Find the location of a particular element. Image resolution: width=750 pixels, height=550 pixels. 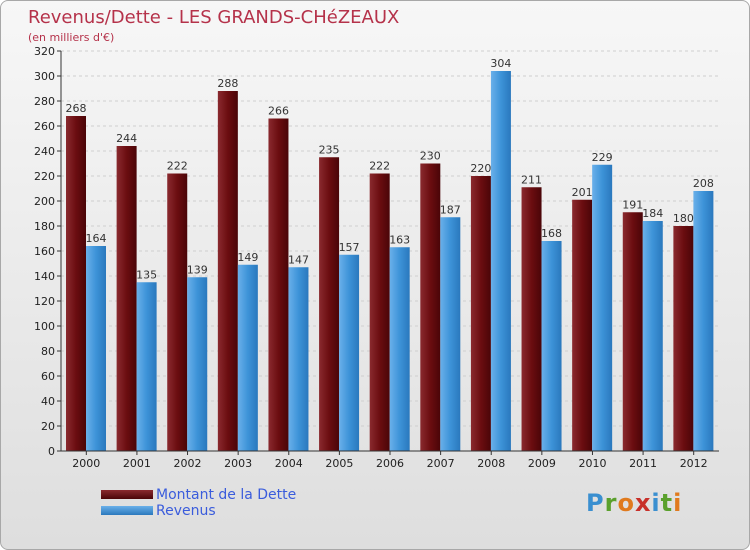

y-tick-label: 320 is located at coordinates (44, 51).